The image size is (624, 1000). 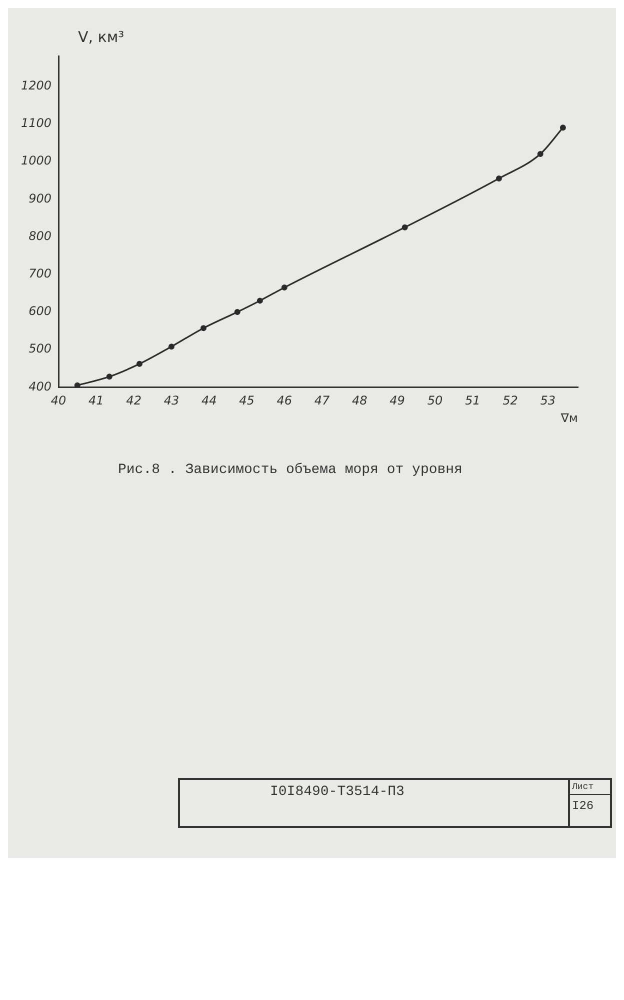 I want to click on y-tick-label: 1000, so click(x=36, y=161).